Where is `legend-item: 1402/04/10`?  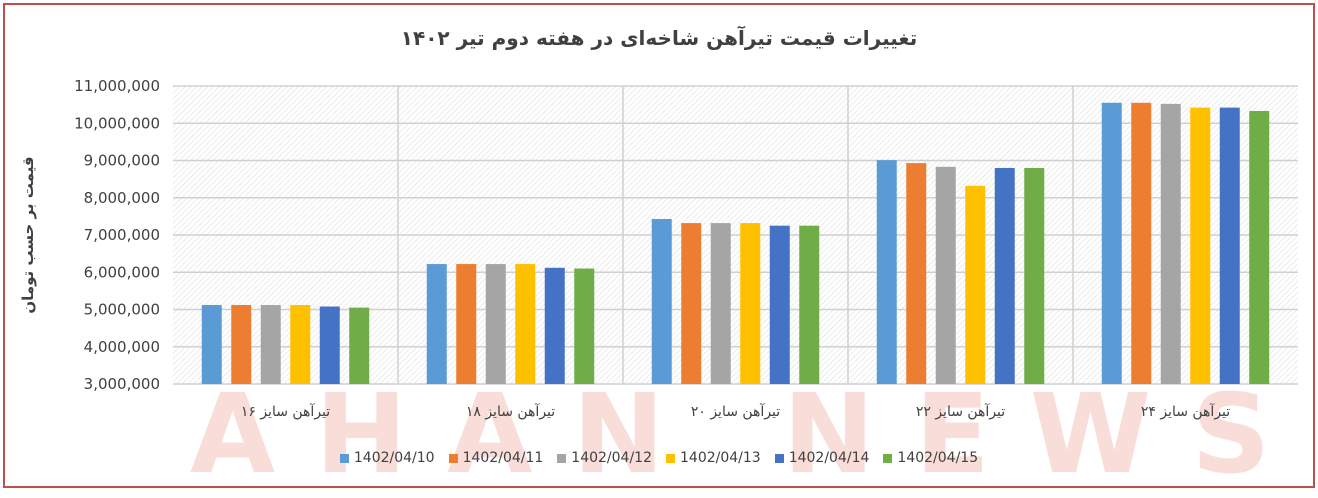
legend-item: 1402/04/10 is located at coordinates (387, 458).